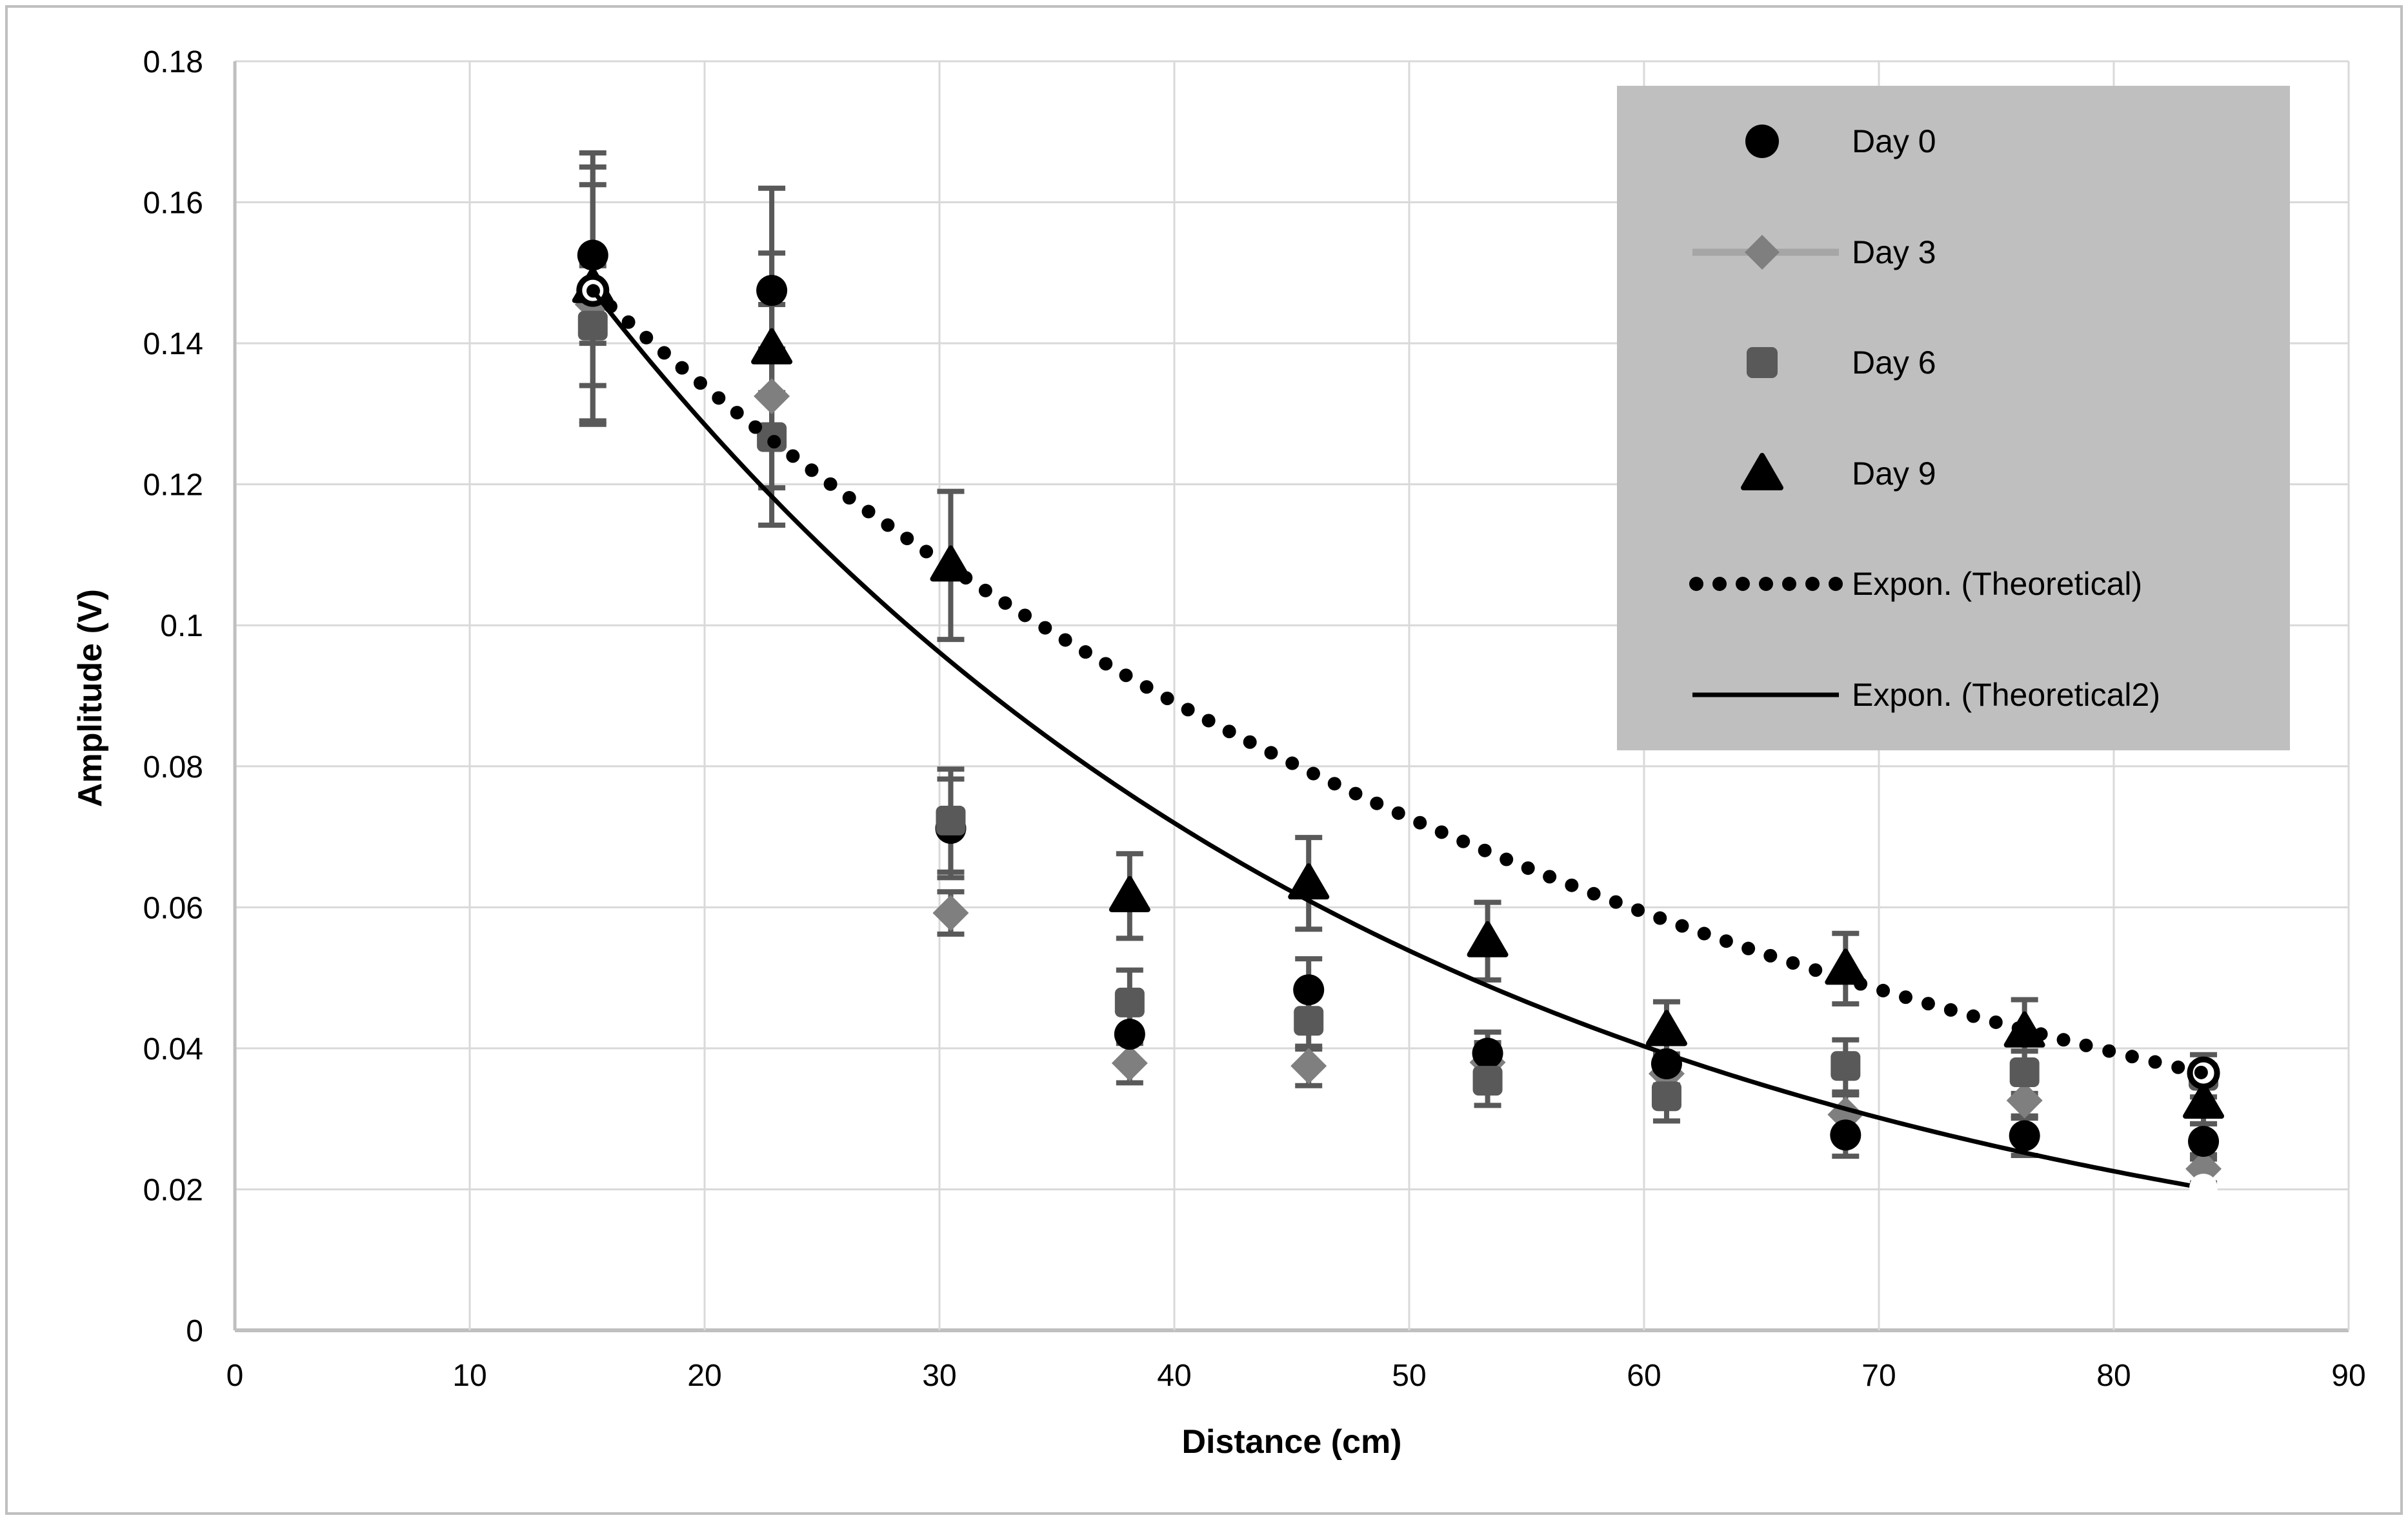 The width and height of the screenshot is (2408, 1520). What do you see at coordinates (173, 1049) in the screenshot?
I see `y-tick-label: 0.04` at bounding box center [173, 1049].